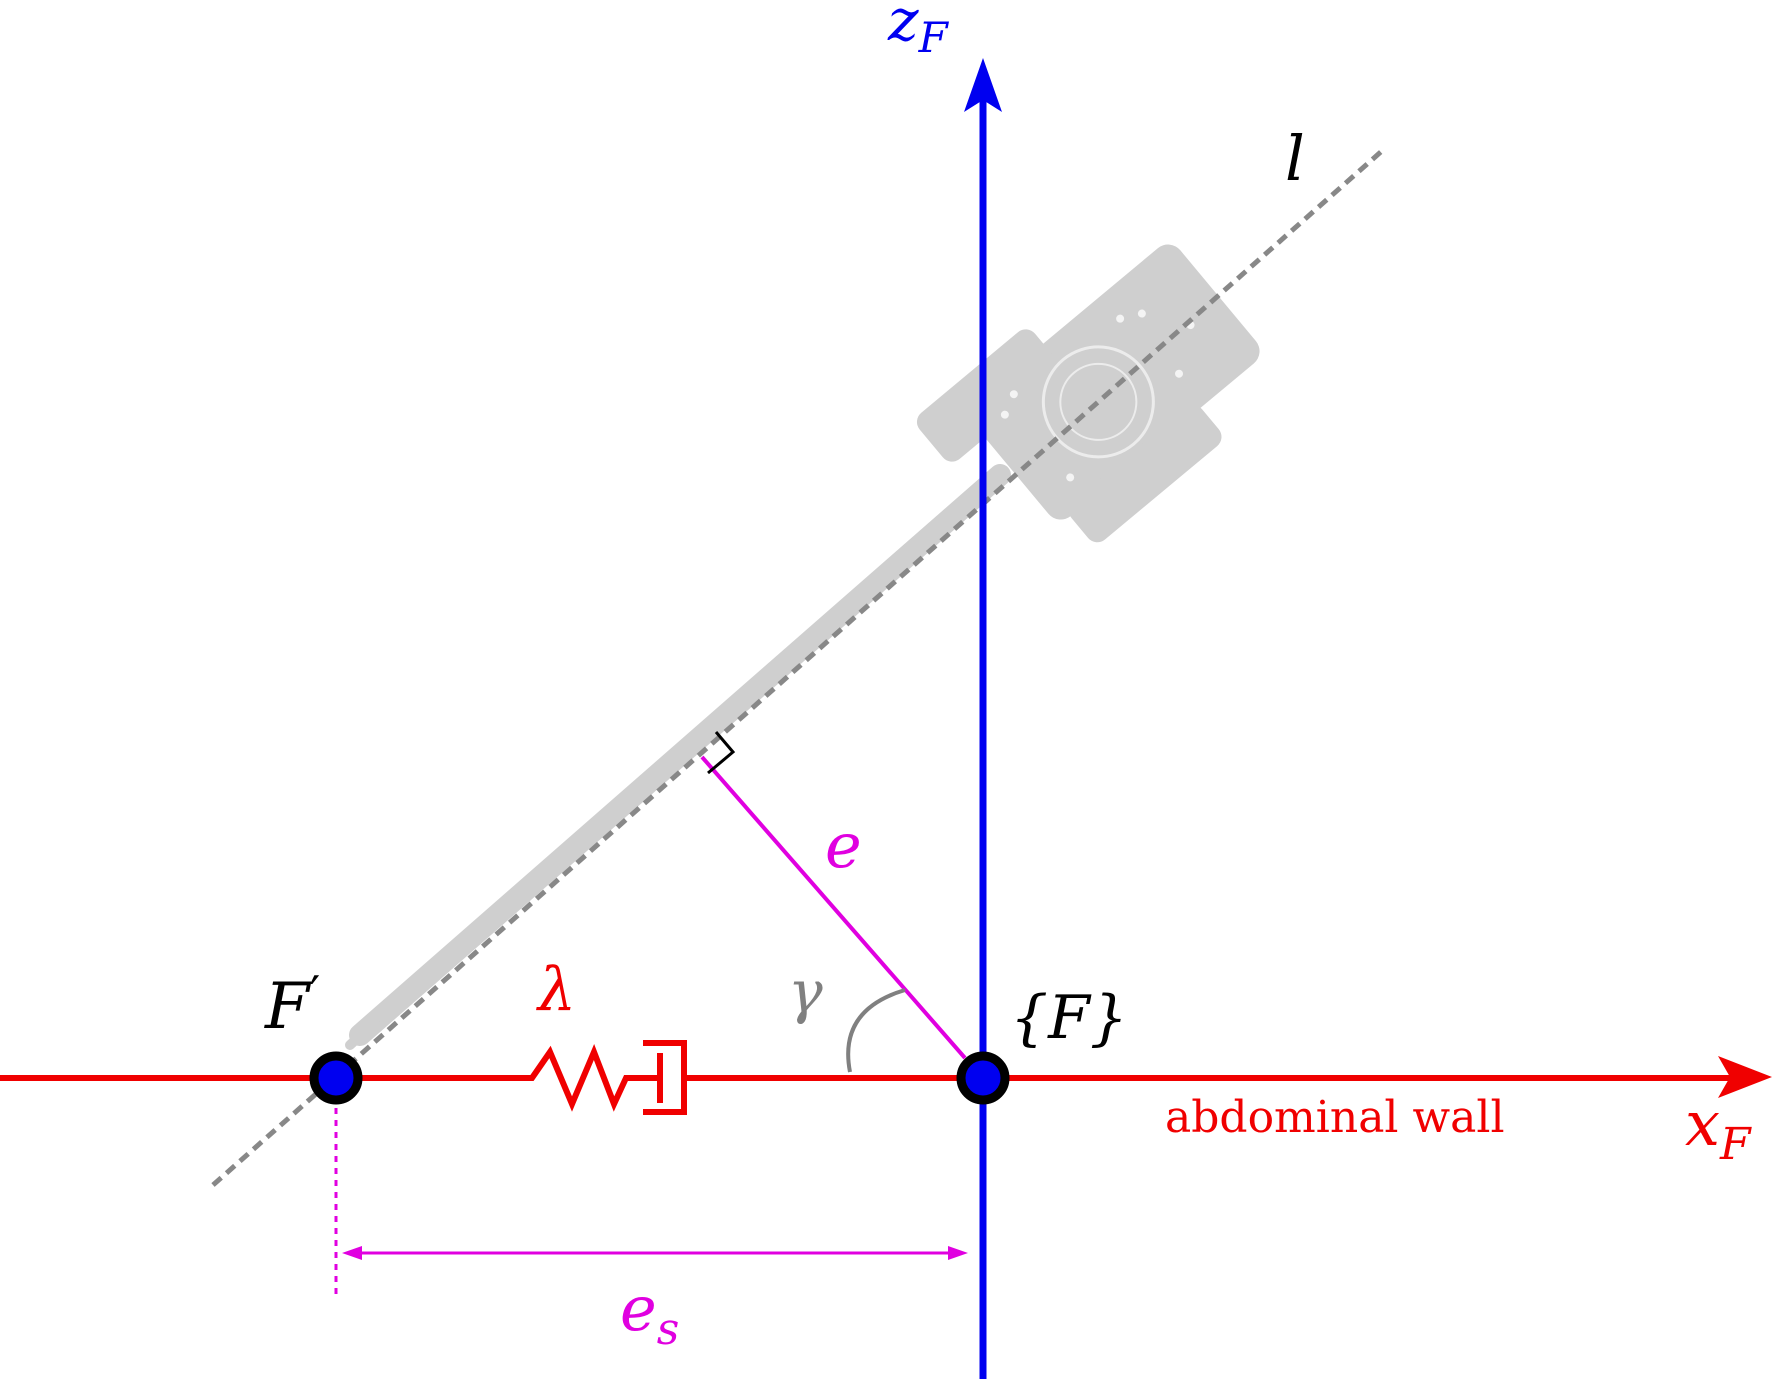 Image resolution: width=1783 pixels, height=1379 pixels. What do you see at coordinates (1069, 1018) in the screenshot?
I see `origin-frame-label: {F}` at bounding box center [1069, 1018].